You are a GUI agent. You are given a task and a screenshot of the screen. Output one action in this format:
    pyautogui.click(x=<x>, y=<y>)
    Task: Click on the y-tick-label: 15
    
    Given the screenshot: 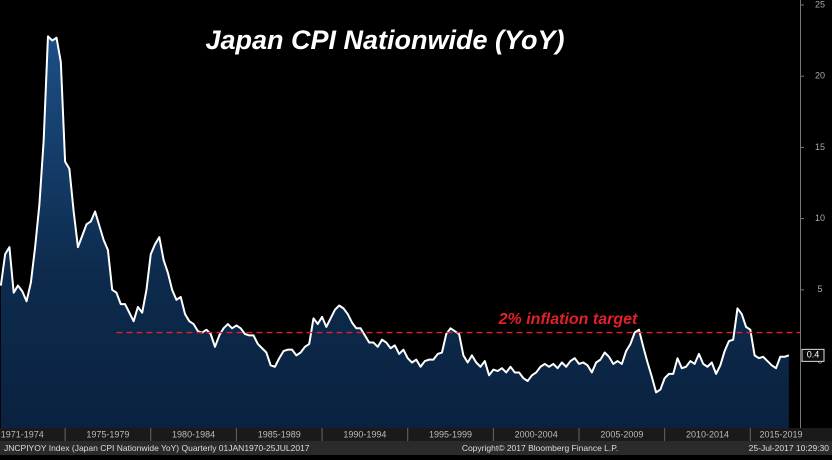 What is the action you would take?
    pyautogui.click(x=820, y=147)
    